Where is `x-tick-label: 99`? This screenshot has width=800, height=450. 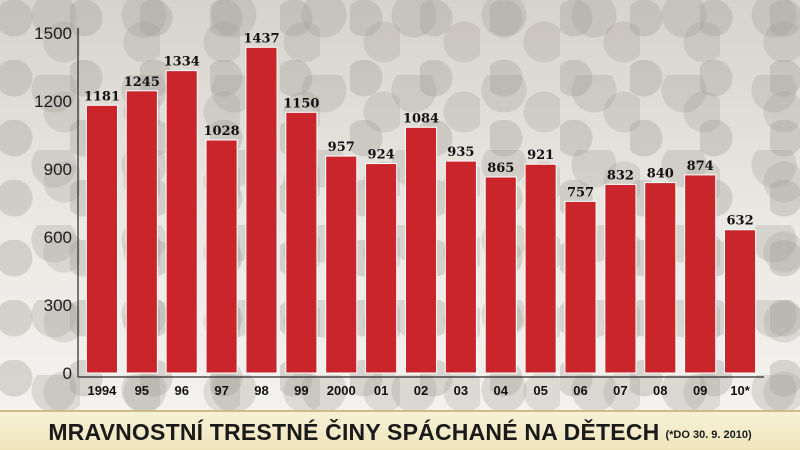
x-tick-label: 99 is located at coordinates (301, 390).